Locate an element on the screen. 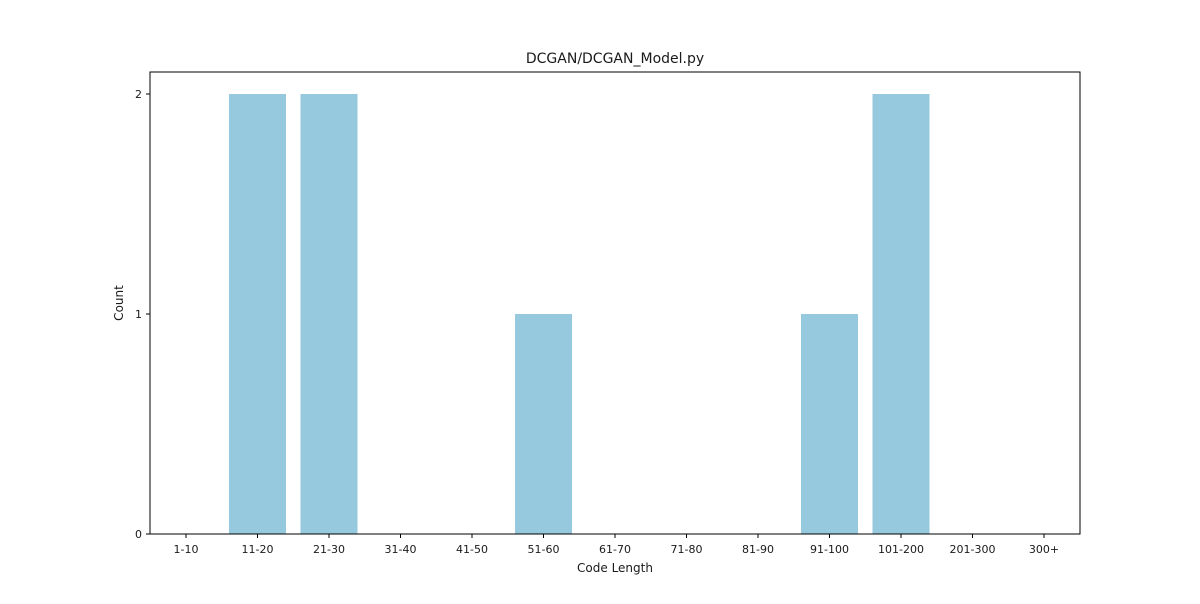  y-axis-label: Count is located at coordinates (119, 303).